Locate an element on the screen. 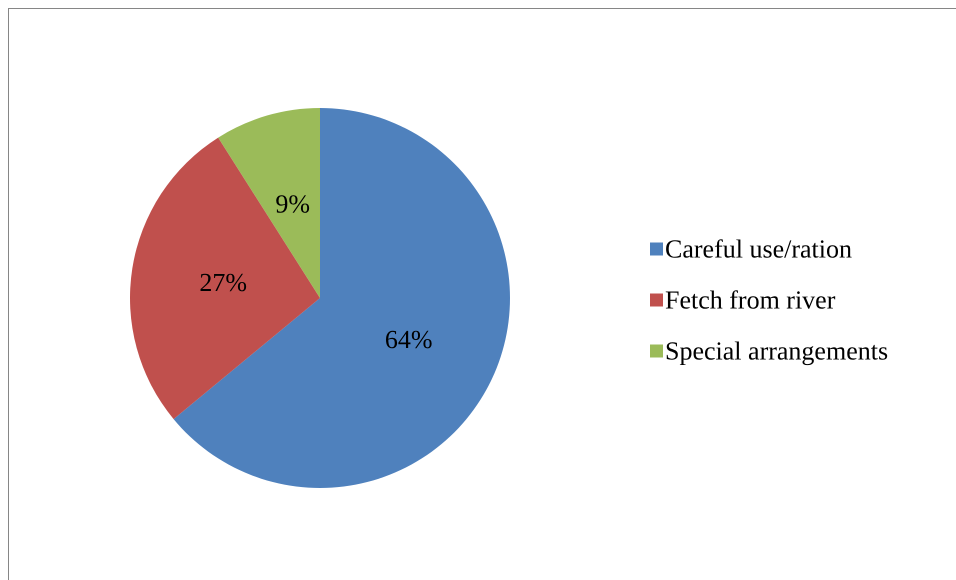  legend-label: Special arrangements is located at coordinates (776, 351).